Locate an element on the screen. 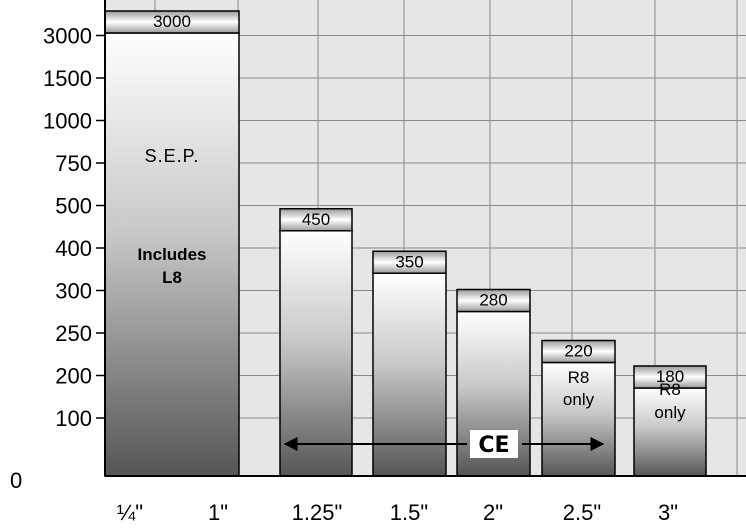 The width and height of the screenshot is (746, 529). bar-value-label: 180 is located at coordinates (670, 376).